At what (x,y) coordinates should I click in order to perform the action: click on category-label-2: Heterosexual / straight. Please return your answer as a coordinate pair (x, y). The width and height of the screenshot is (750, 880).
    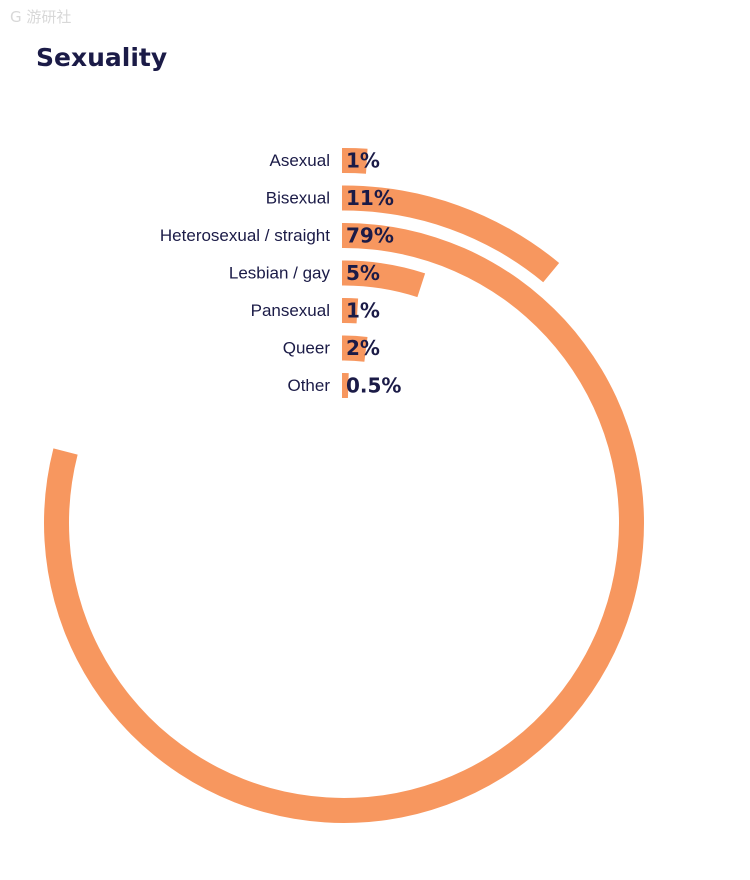
    Looking at the image, I should click on (245, 235).